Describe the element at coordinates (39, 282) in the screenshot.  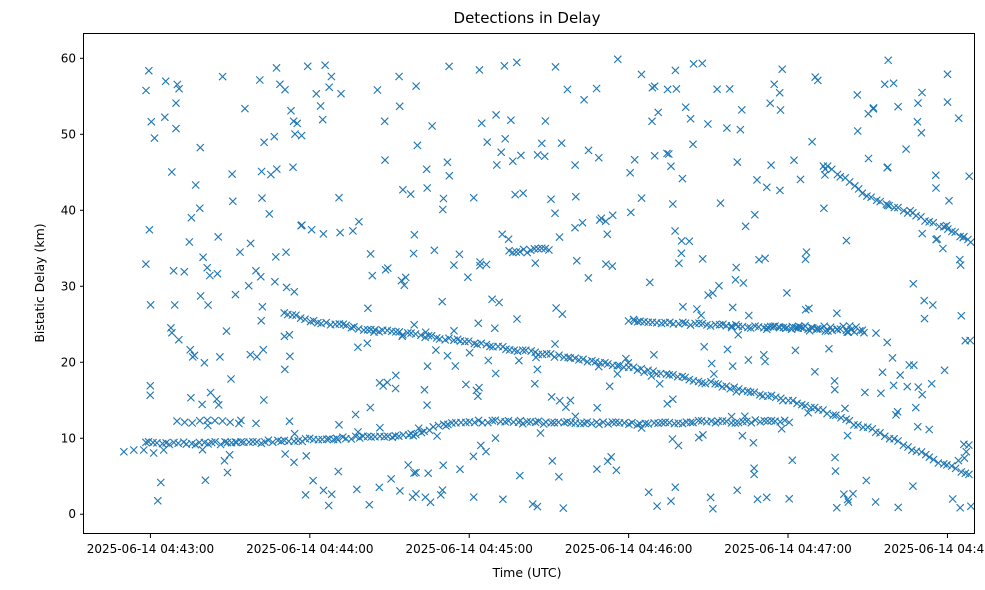
I see `y-axis-label: Bistatic Delay (km)` at that location.